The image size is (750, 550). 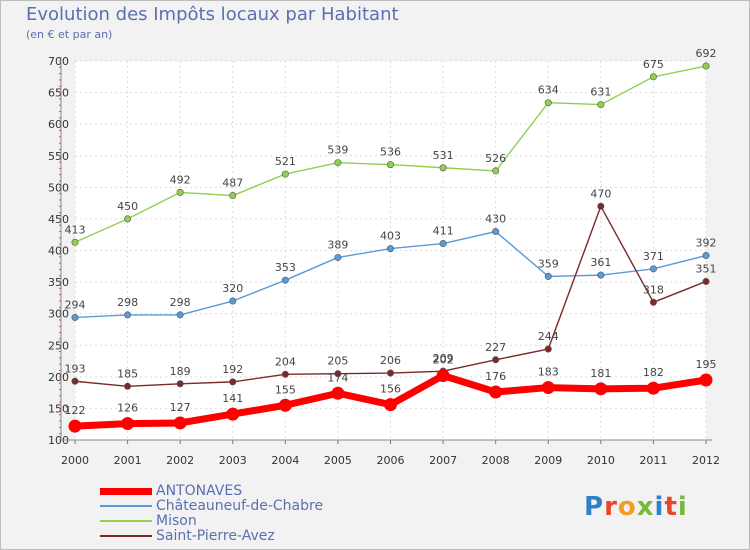 What do you see at coordinates (495, 219) in the screenshot?
I see `data-label: 430` at bounding box center [495, 219].